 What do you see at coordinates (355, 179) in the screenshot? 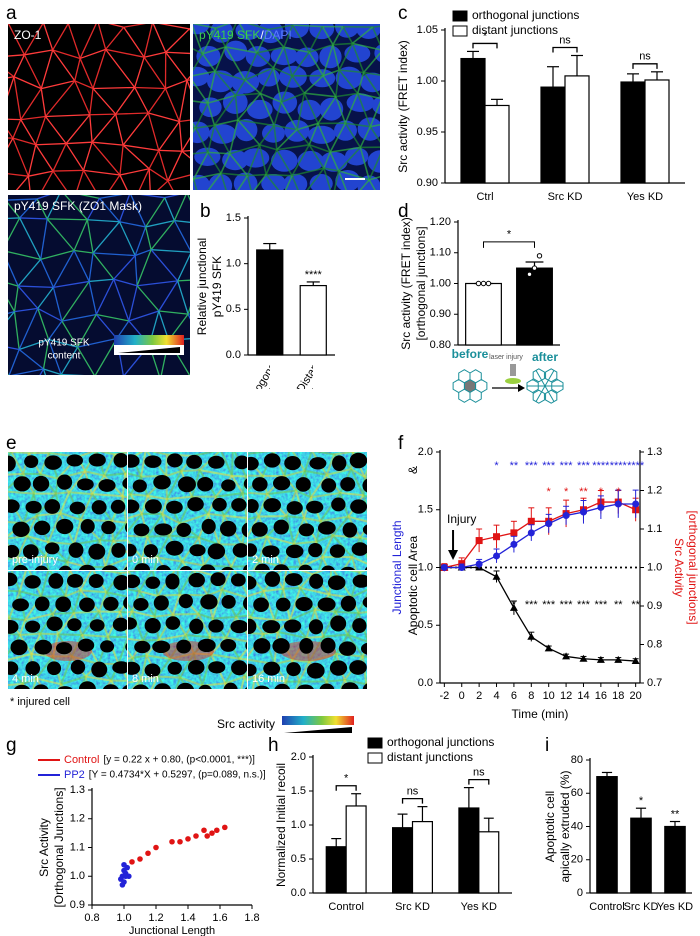
I see `scale-bar` at bounding box center [355, 179].